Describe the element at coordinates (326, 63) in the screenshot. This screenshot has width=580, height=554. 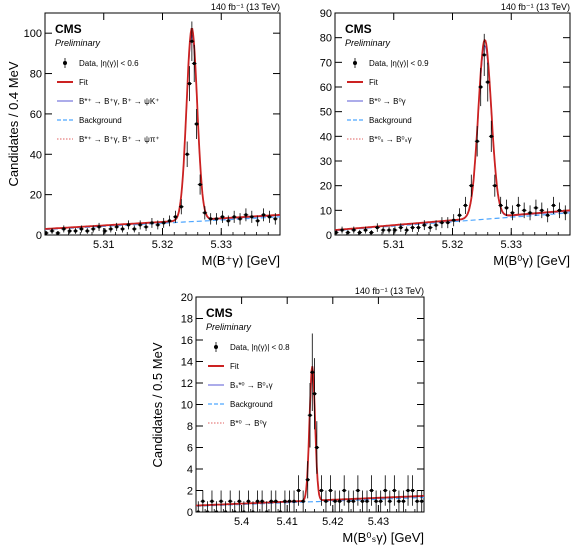
I see `y-tick-label: 70` at that location.